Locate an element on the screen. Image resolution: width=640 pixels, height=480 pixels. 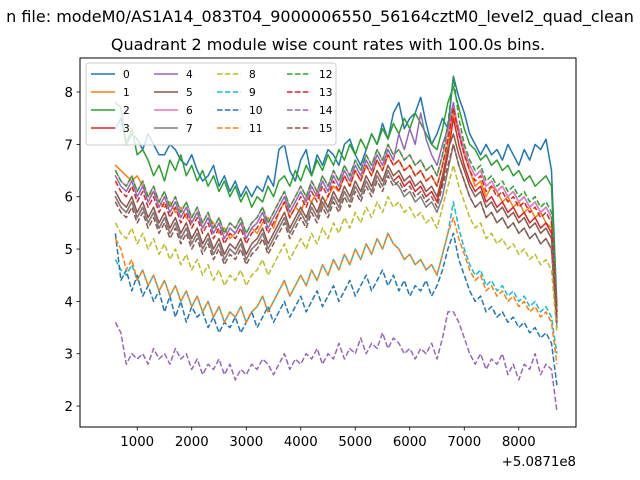
x-tick-label-8000: 8000 is located at coordinates (519, 442).